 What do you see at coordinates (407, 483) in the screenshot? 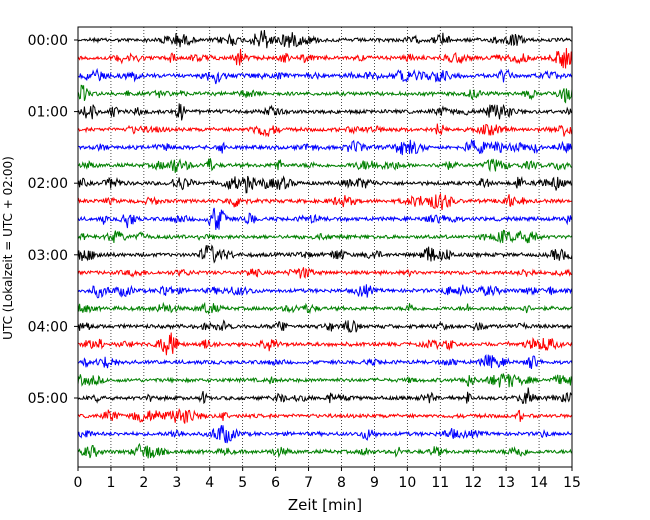
I see `x-tick-label: 10` at bounding box center [407, 483].